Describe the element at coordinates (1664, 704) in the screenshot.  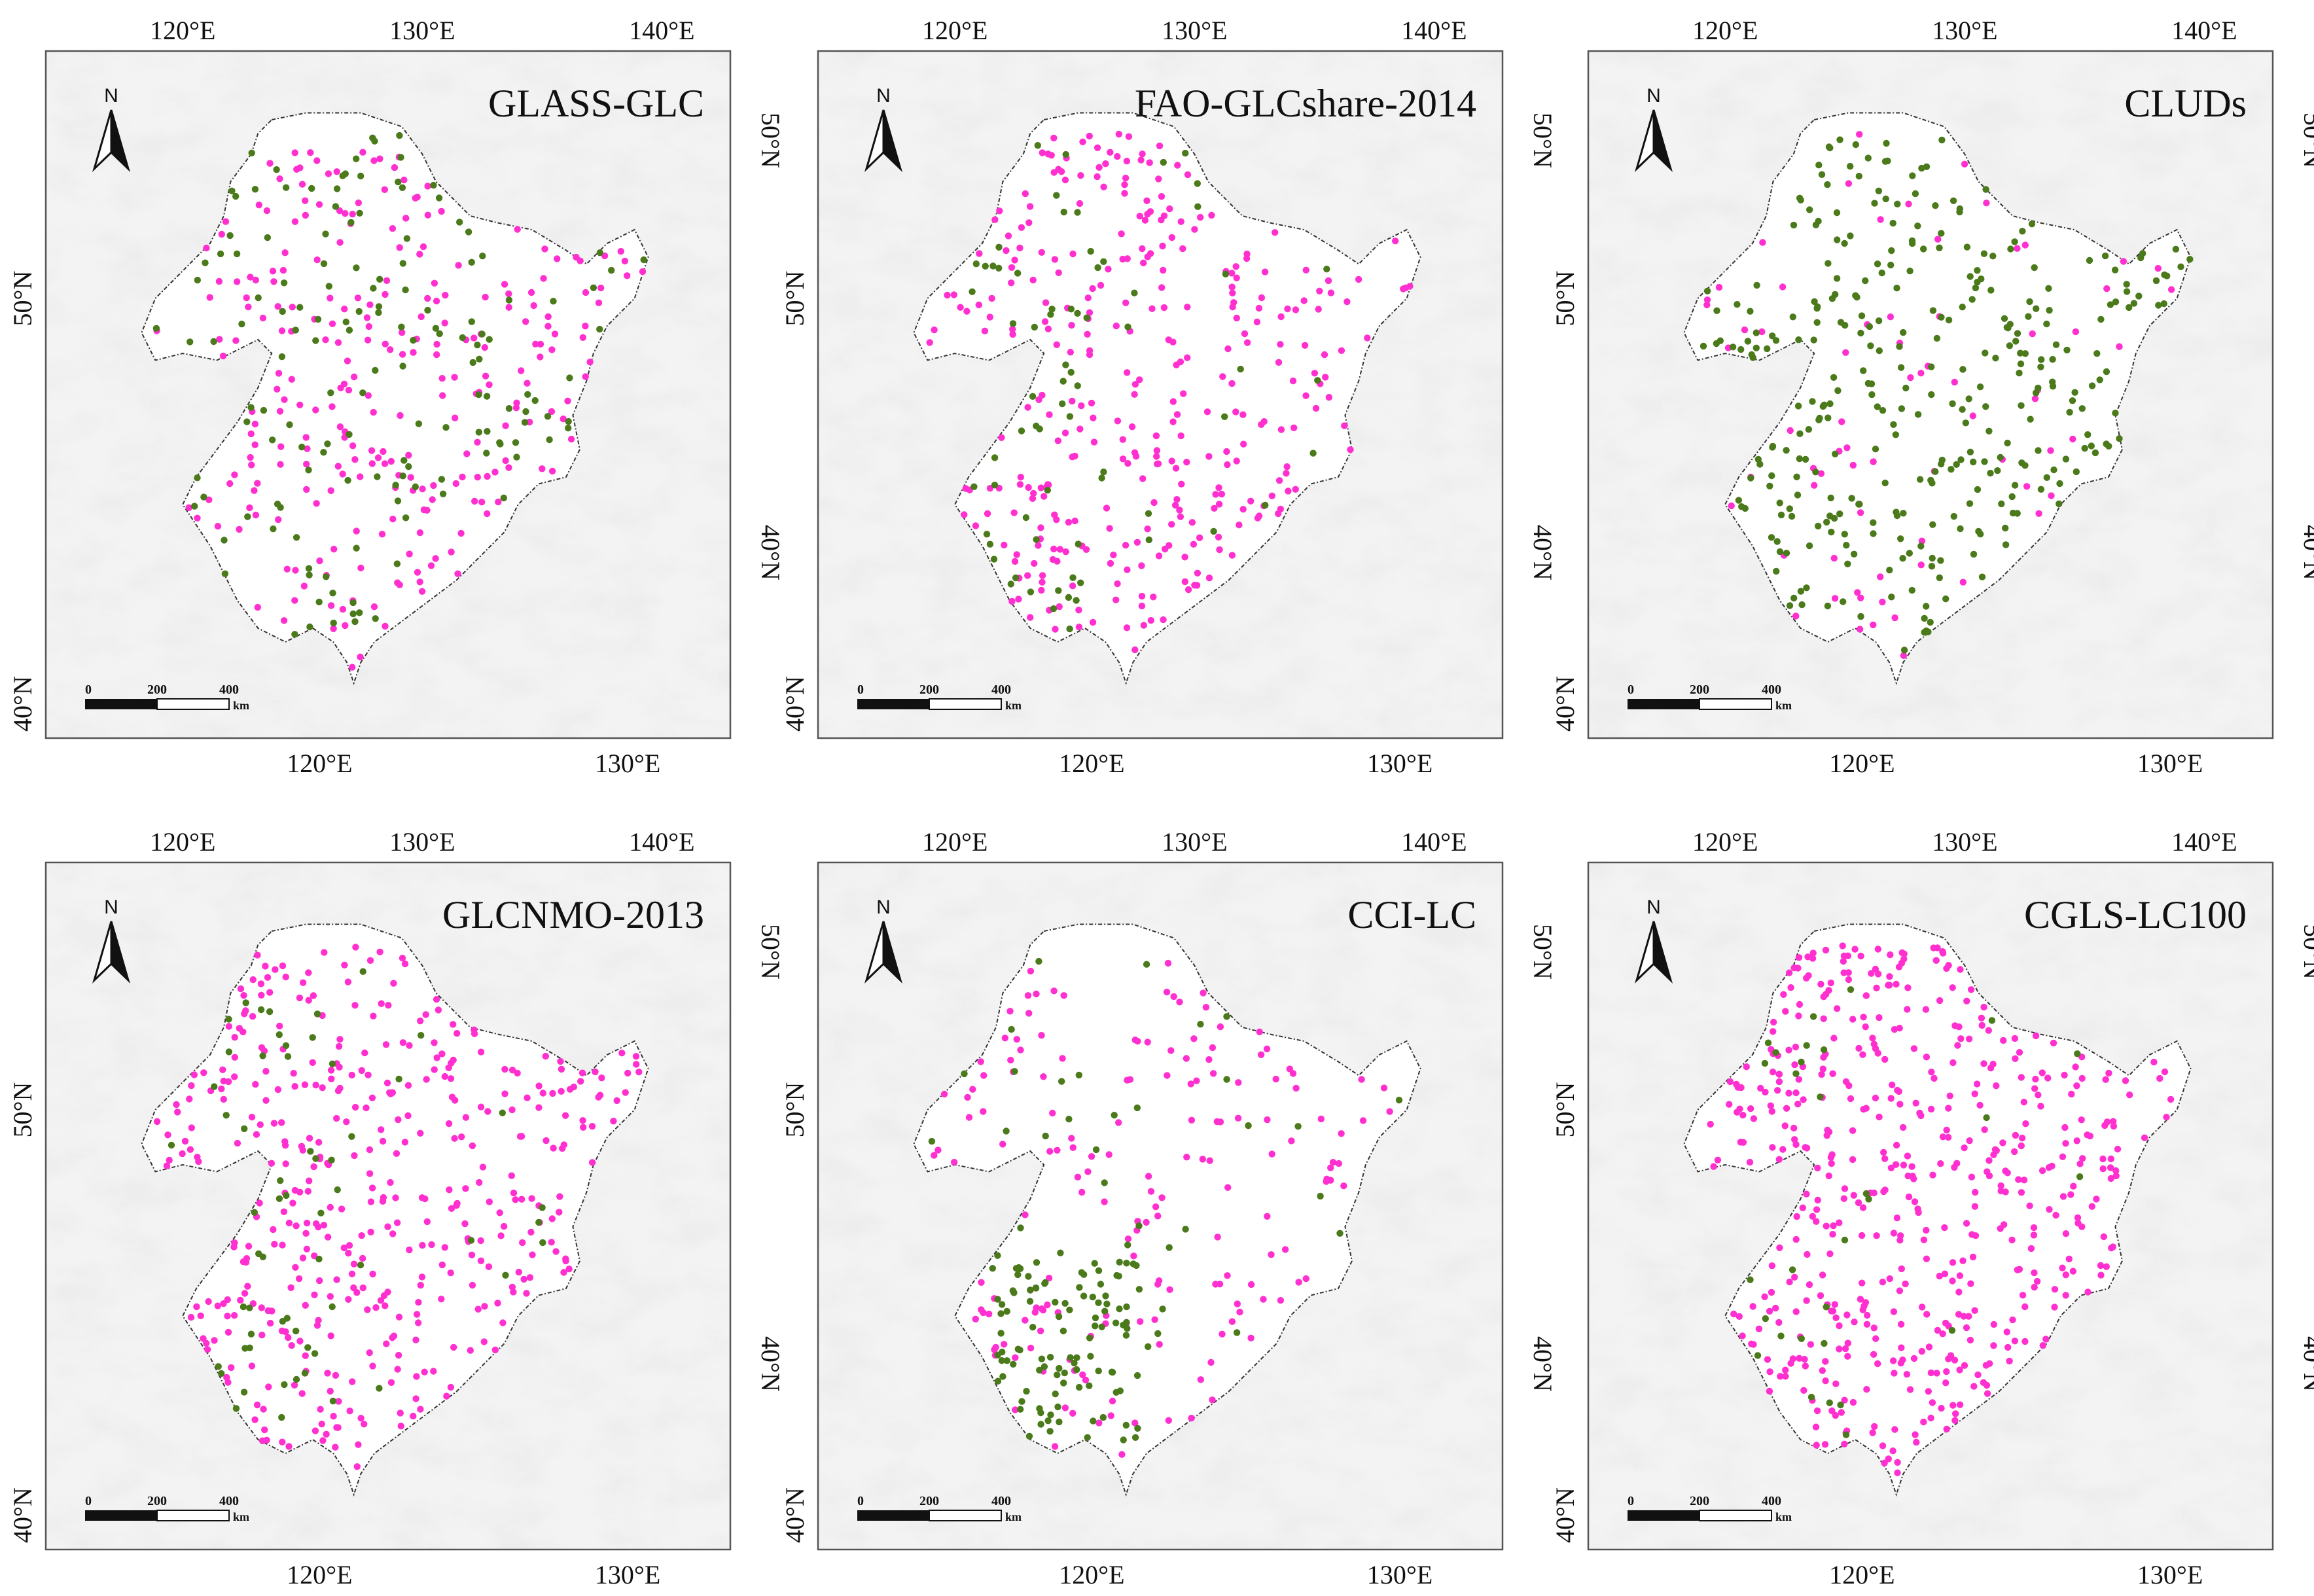
I see `scale-bar-black` at that location.